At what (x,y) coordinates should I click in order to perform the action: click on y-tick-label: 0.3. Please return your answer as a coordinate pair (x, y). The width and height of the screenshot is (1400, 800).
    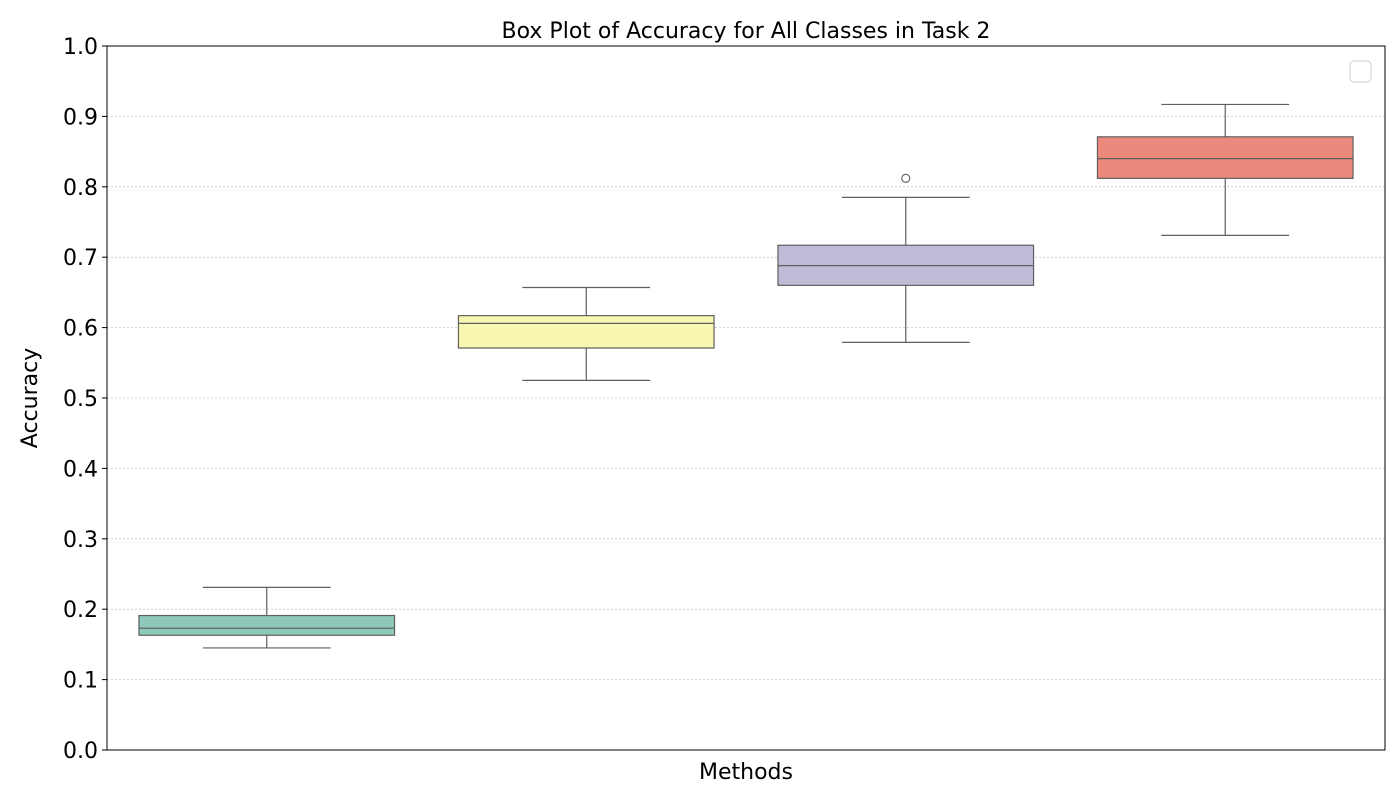
    Looking at the image, I should click on (80, 540).